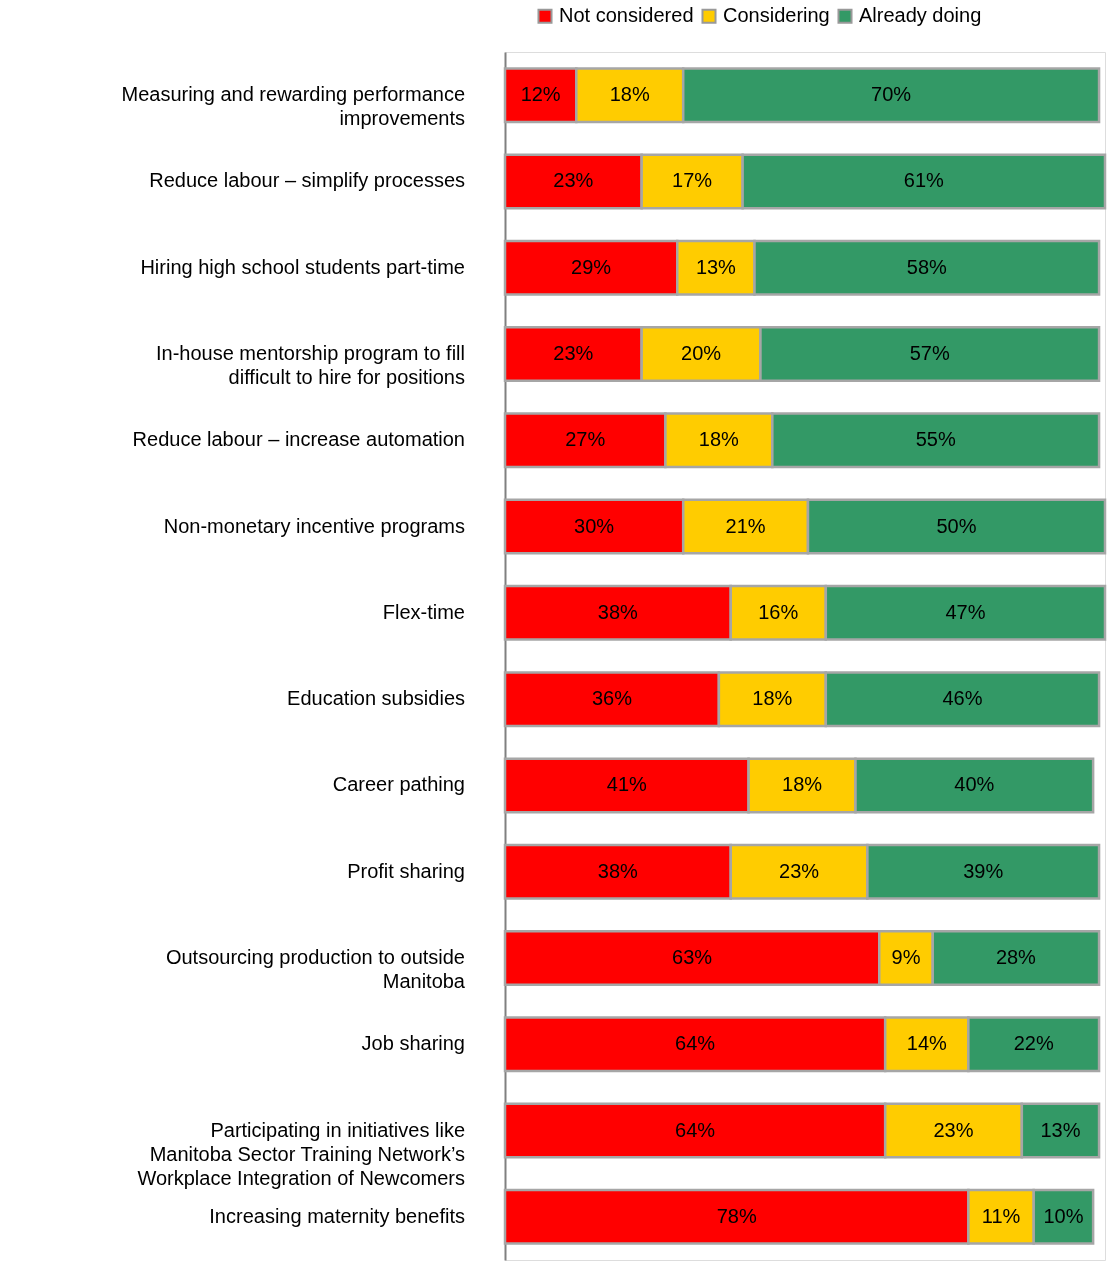  What do you see at coordinates (423, 611) in the screenshot?
I see `y-tick-label: Flex-time` at bounding box center [423, 611].